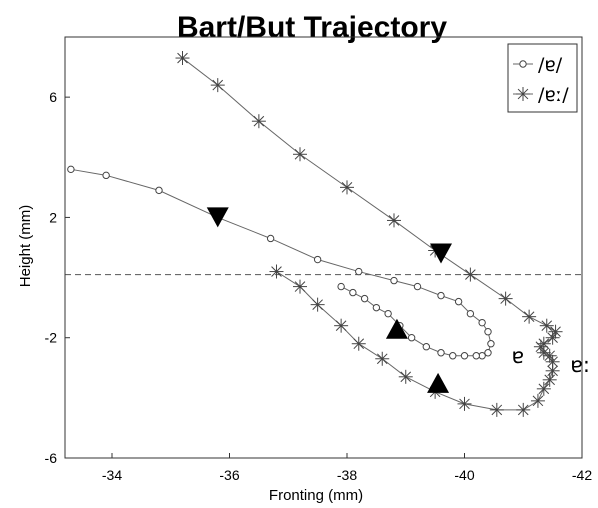 The image size is (598, 508). What do you see at coordinates (53, 97) in the screenshot?
I see `y-tick-label-0: 6` at bounding box center [53, 97].